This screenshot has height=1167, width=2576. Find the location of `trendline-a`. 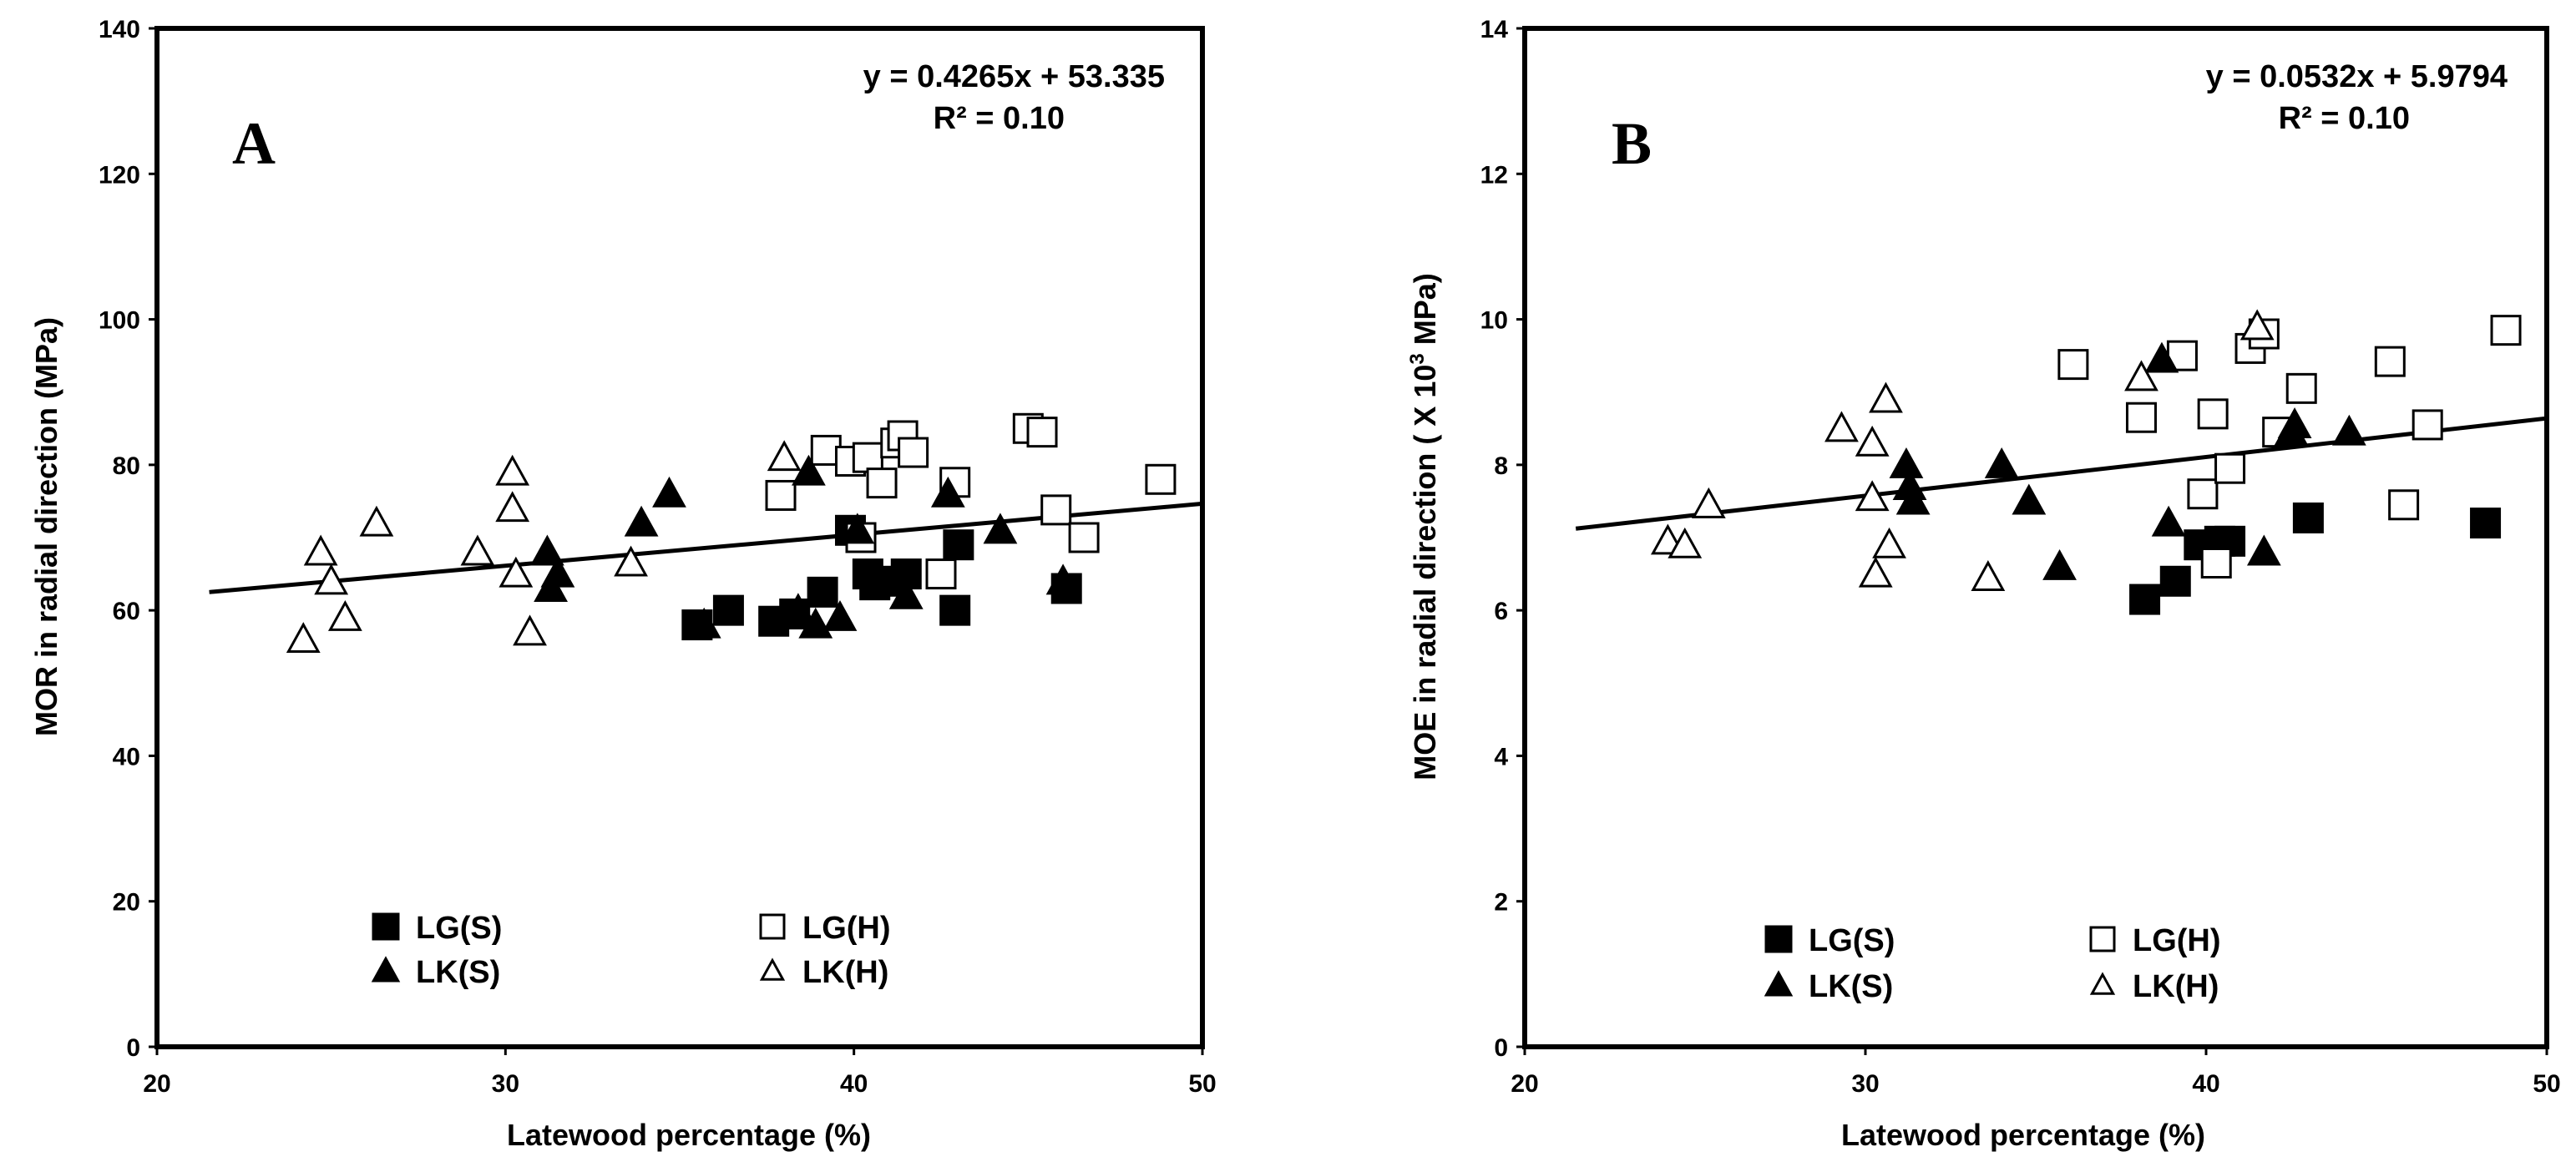

trendline-a is located at coordinates (706, 548).